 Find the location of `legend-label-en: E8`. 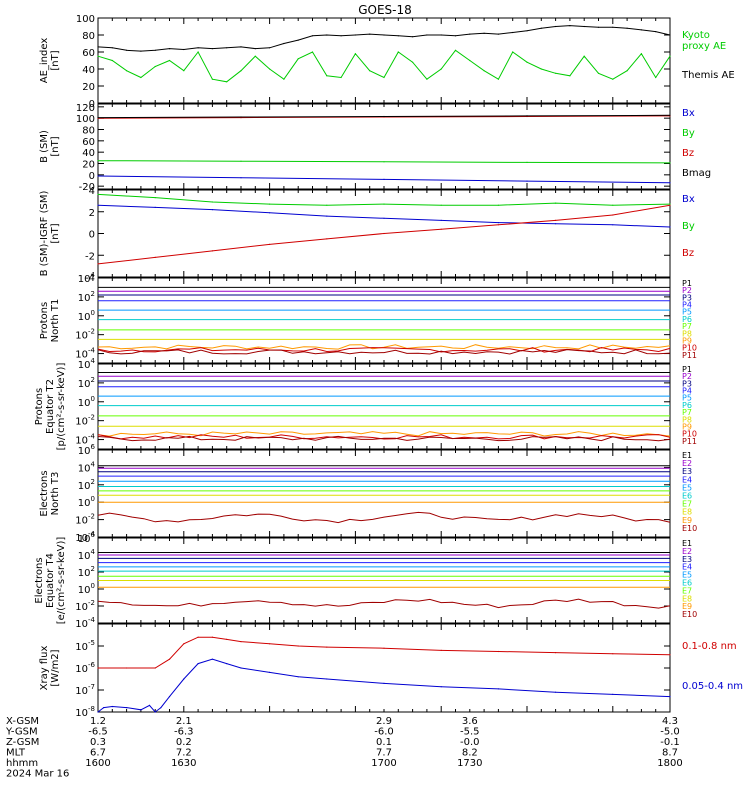

legend-label-en: E8 is located at coordinates (687, 512).